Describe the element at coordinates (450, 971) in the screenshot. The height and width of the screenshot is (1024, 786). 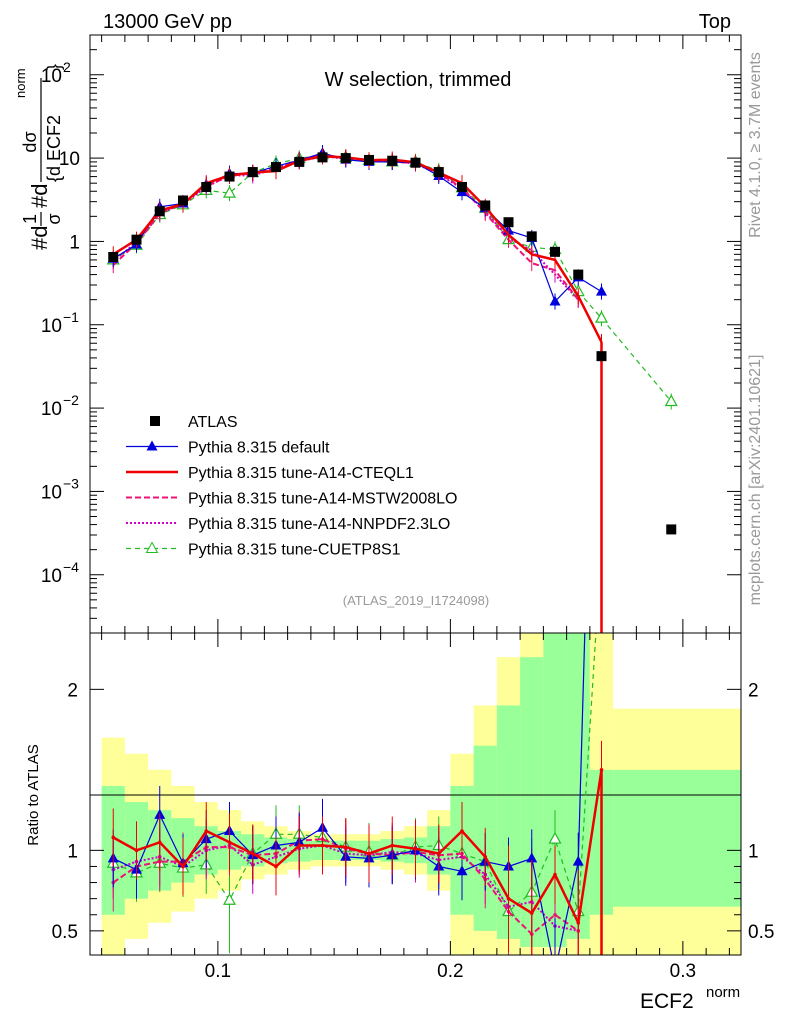
I see `x-tick-label: 0.2` at that location.